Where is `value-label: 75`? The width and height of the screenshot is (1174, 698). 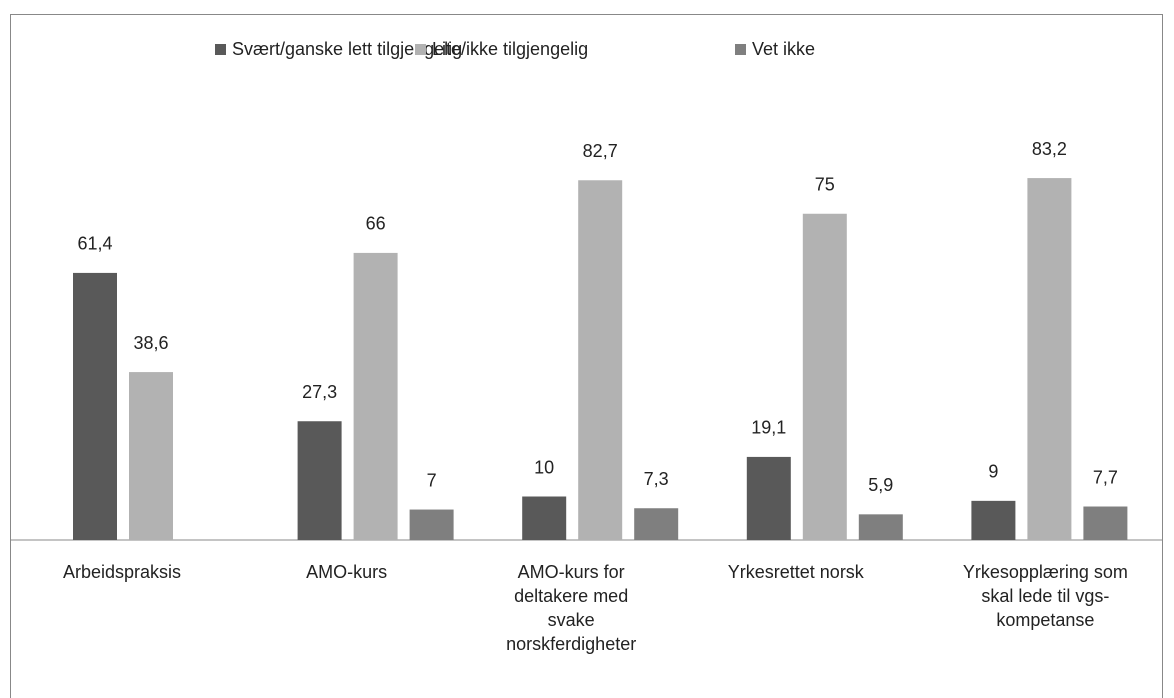
value-label: 75 is located at coordinates (825, 185).